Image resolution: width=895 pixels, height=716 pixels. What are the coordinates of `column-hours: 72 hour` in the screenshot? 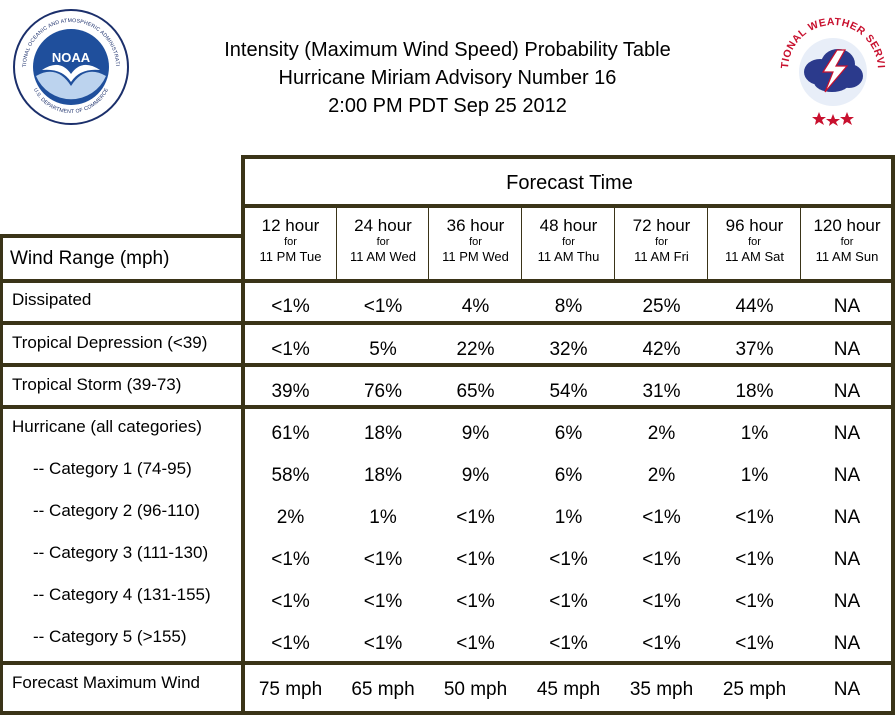 It's located at (661, 225).